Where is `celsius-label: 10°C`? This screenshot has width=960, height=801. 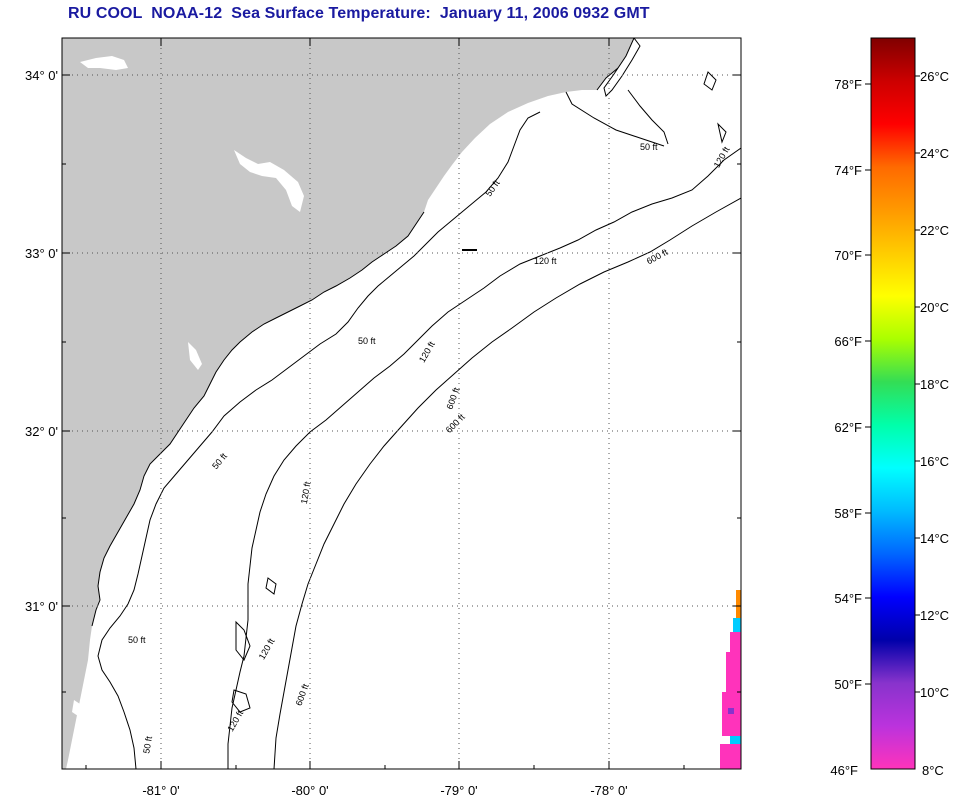
celsius-label: 10°C is located at coordinates (934, 692).